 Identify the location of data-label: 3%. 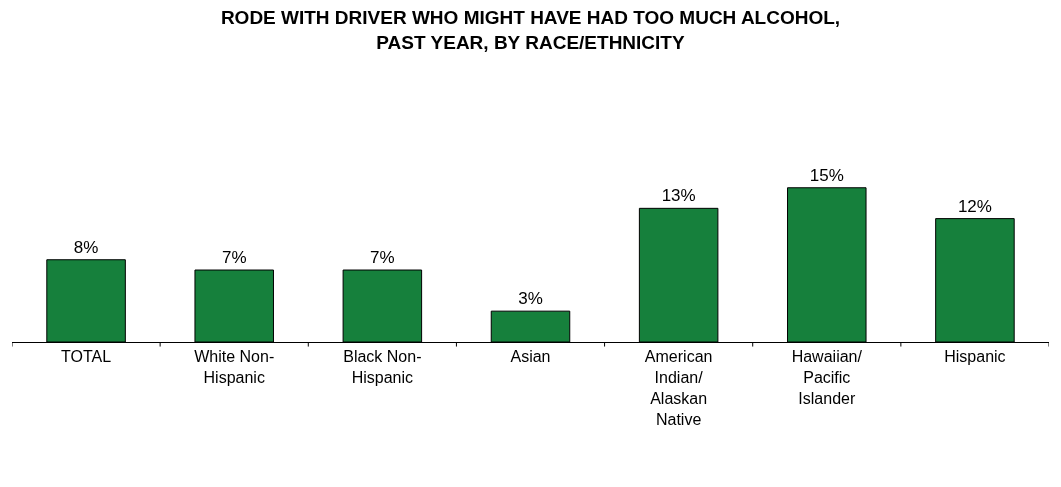
(530, 299).